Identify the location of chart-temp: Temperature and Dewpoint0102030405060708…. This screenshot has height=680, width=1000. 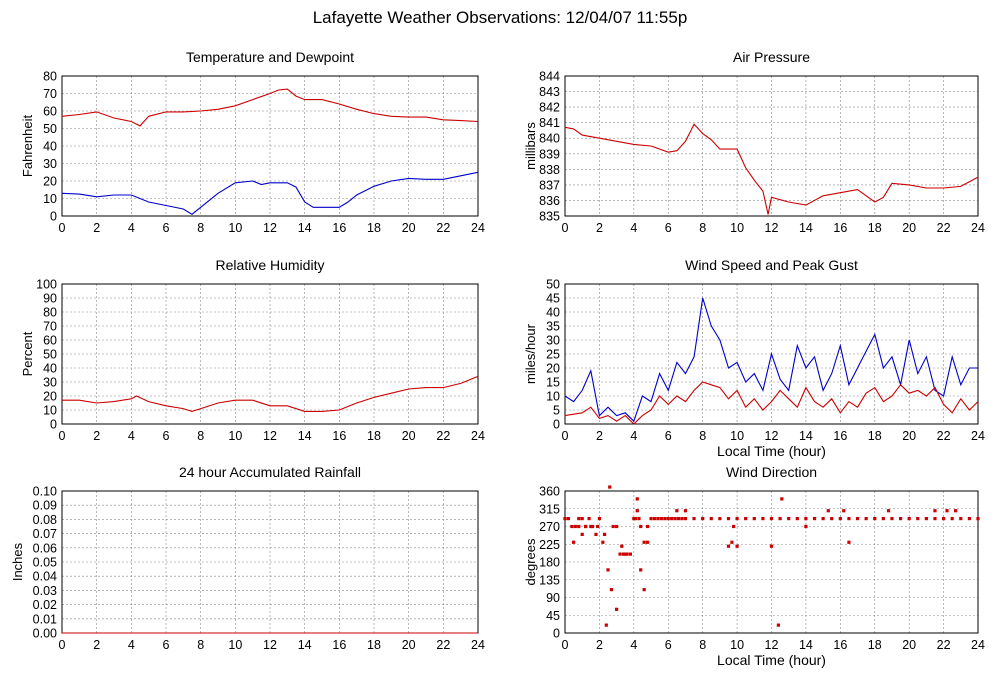
(252, 142).